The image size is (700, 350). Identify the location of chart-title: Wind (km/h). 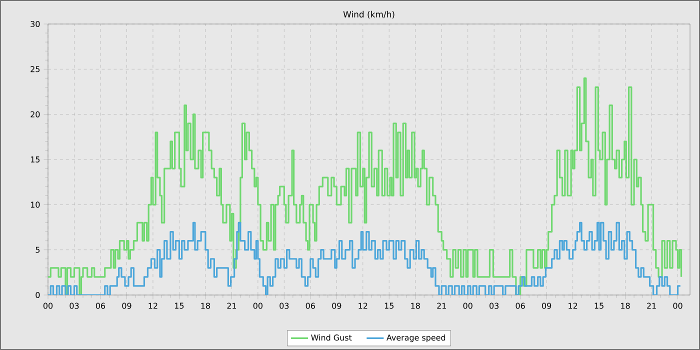
(368, 14).